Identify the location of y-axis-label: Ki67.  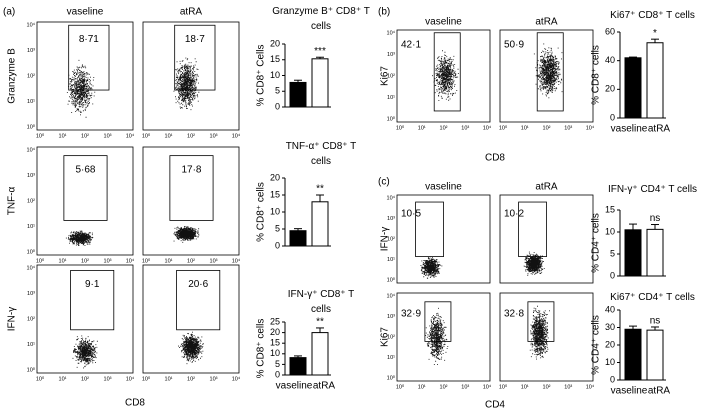
(385, 76).